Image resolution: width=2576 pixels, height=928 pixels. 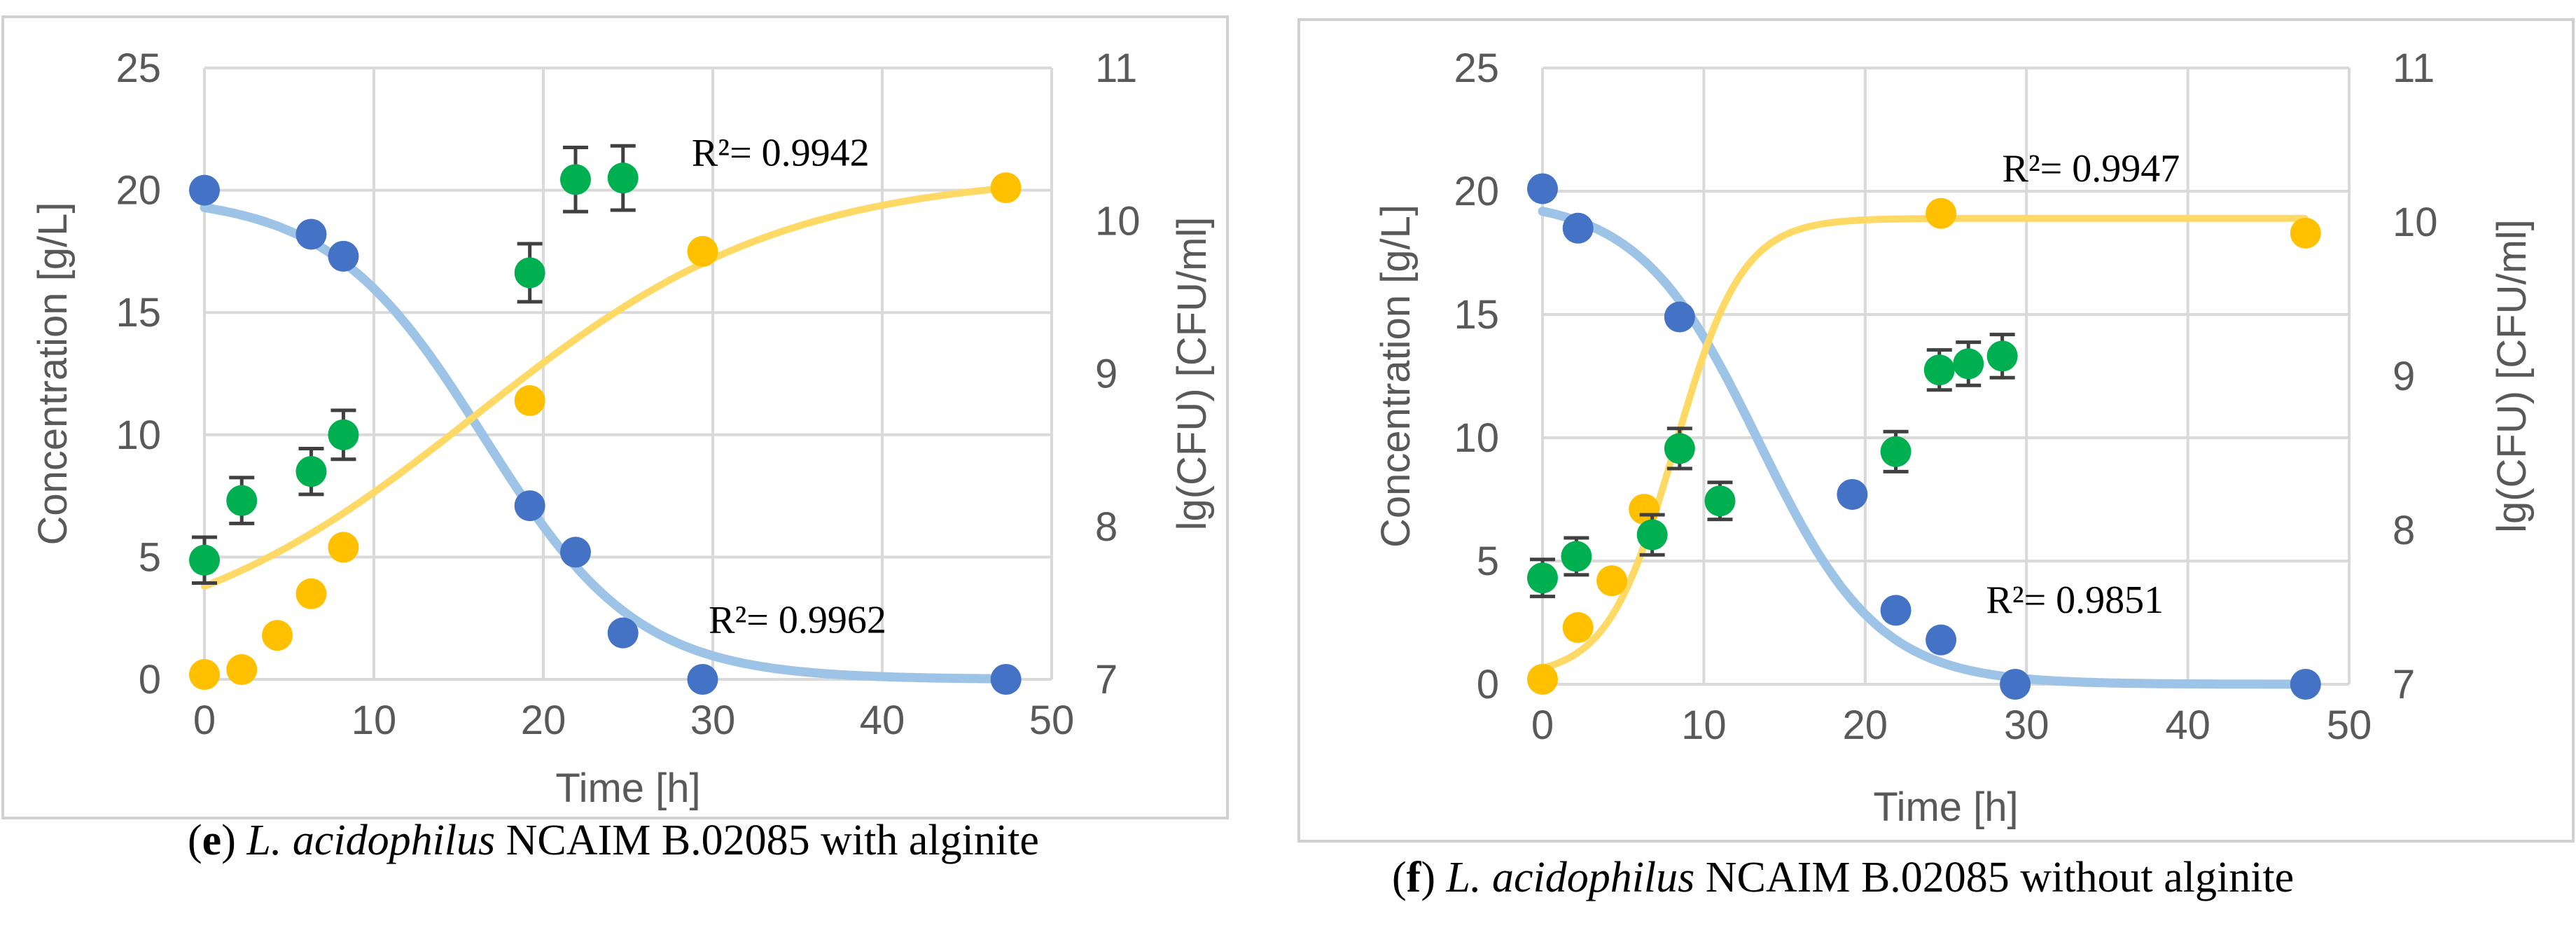 I want to click on r-squared-annotation: R²= 0.9962, so click(x=797, y=620).